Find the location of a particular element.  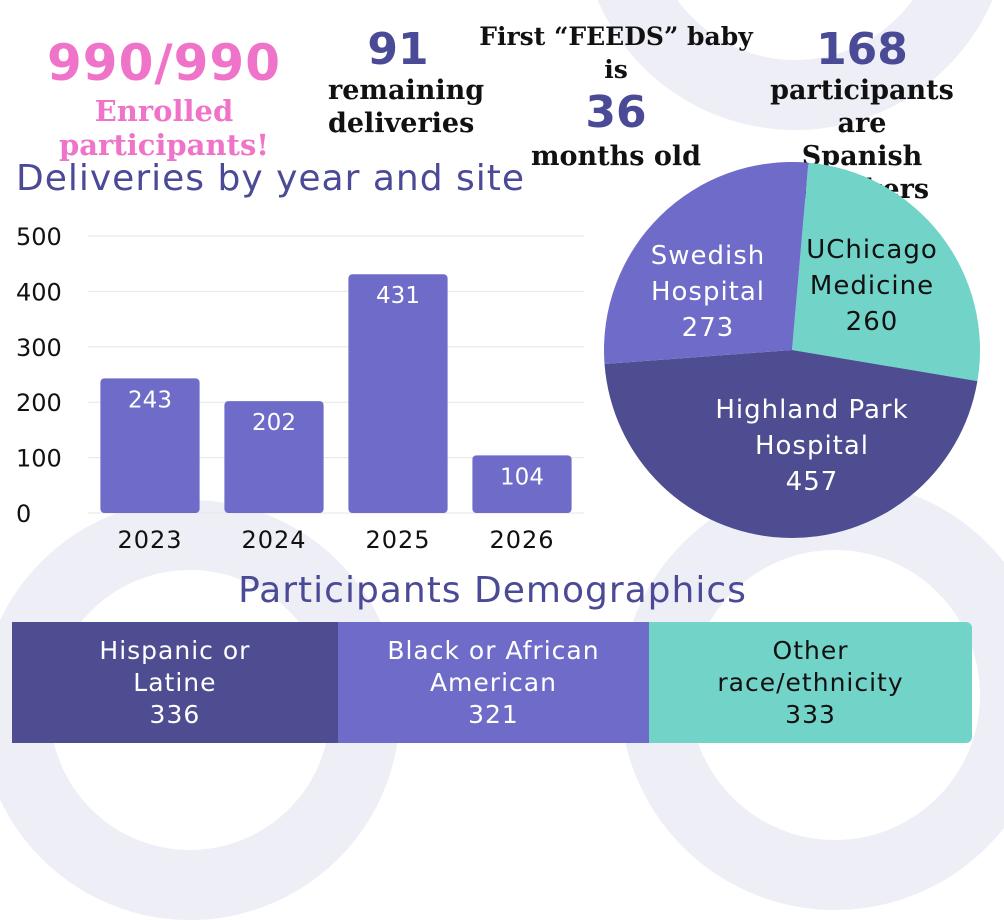

x-tick-label: 2026 is located at coordinates (521, 540).